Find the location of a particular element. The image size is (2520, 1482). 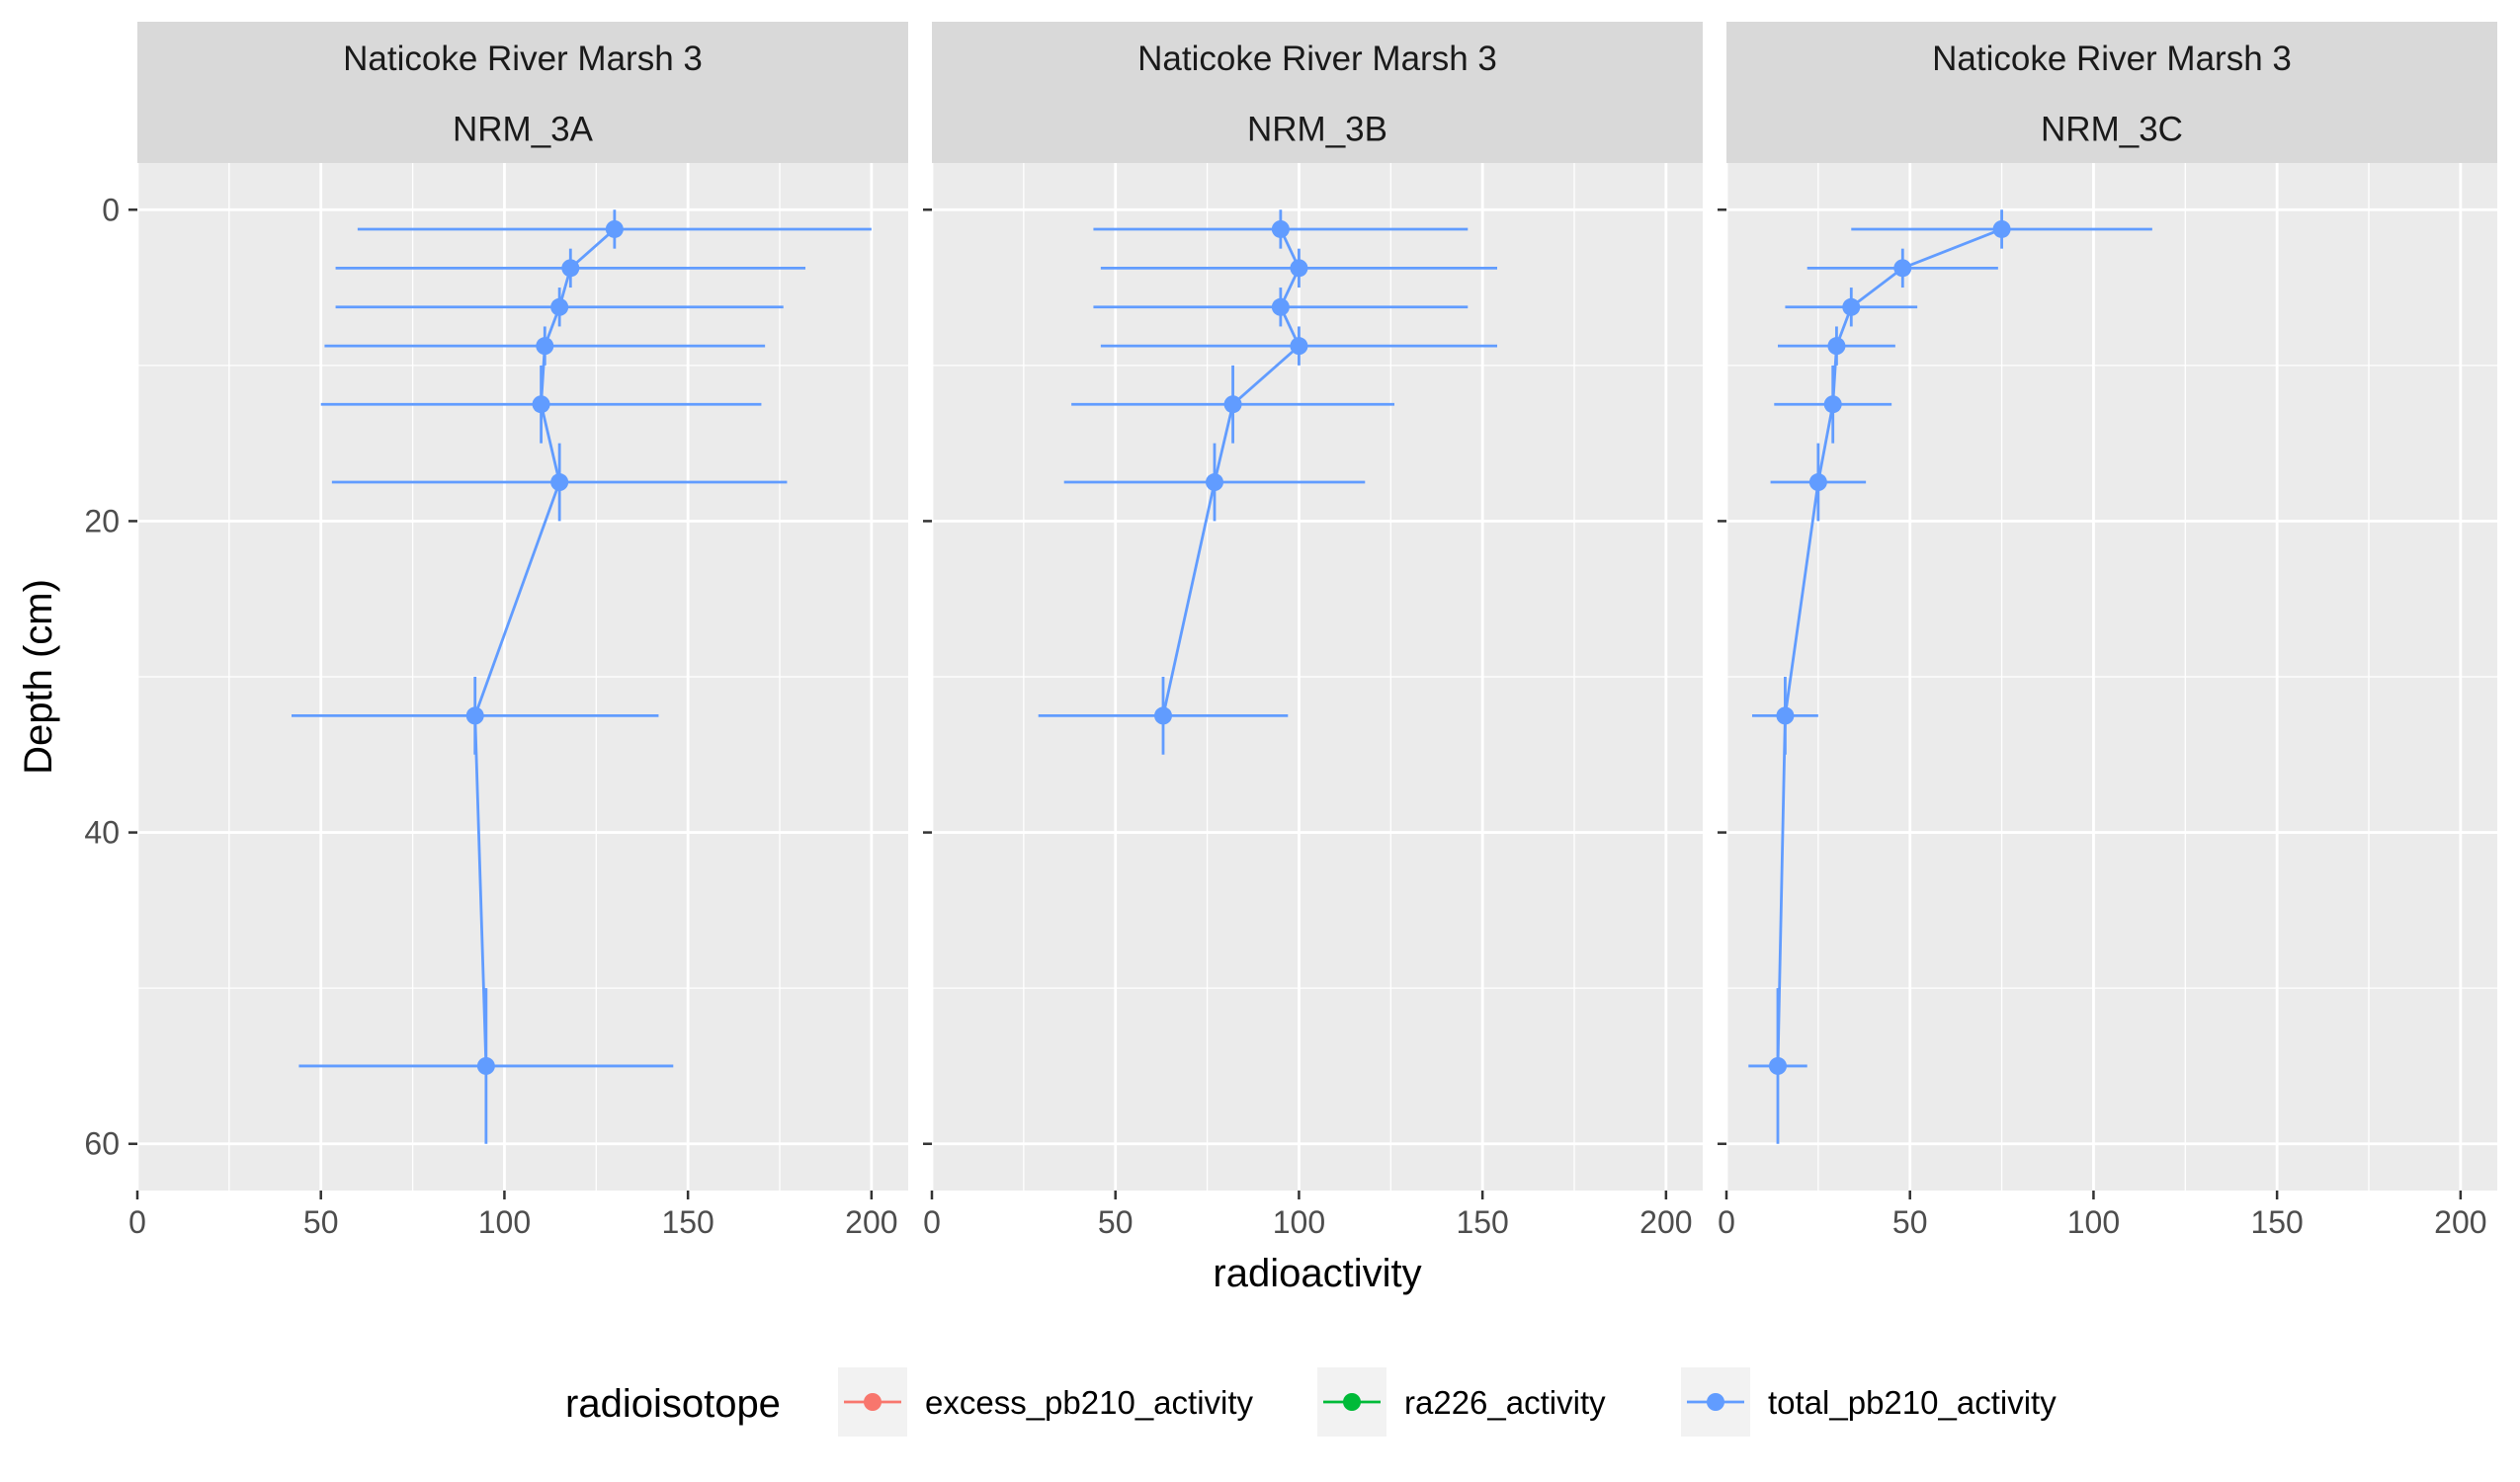

x-axis-label: radioactivity is located at coordinates (1317, 1273).